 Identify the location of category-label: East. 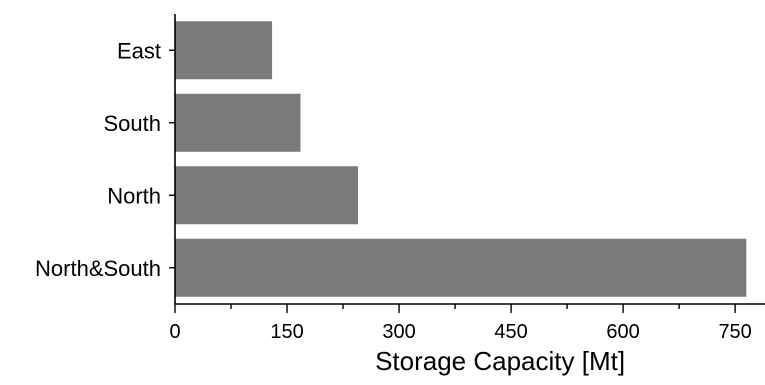
(139, 50).